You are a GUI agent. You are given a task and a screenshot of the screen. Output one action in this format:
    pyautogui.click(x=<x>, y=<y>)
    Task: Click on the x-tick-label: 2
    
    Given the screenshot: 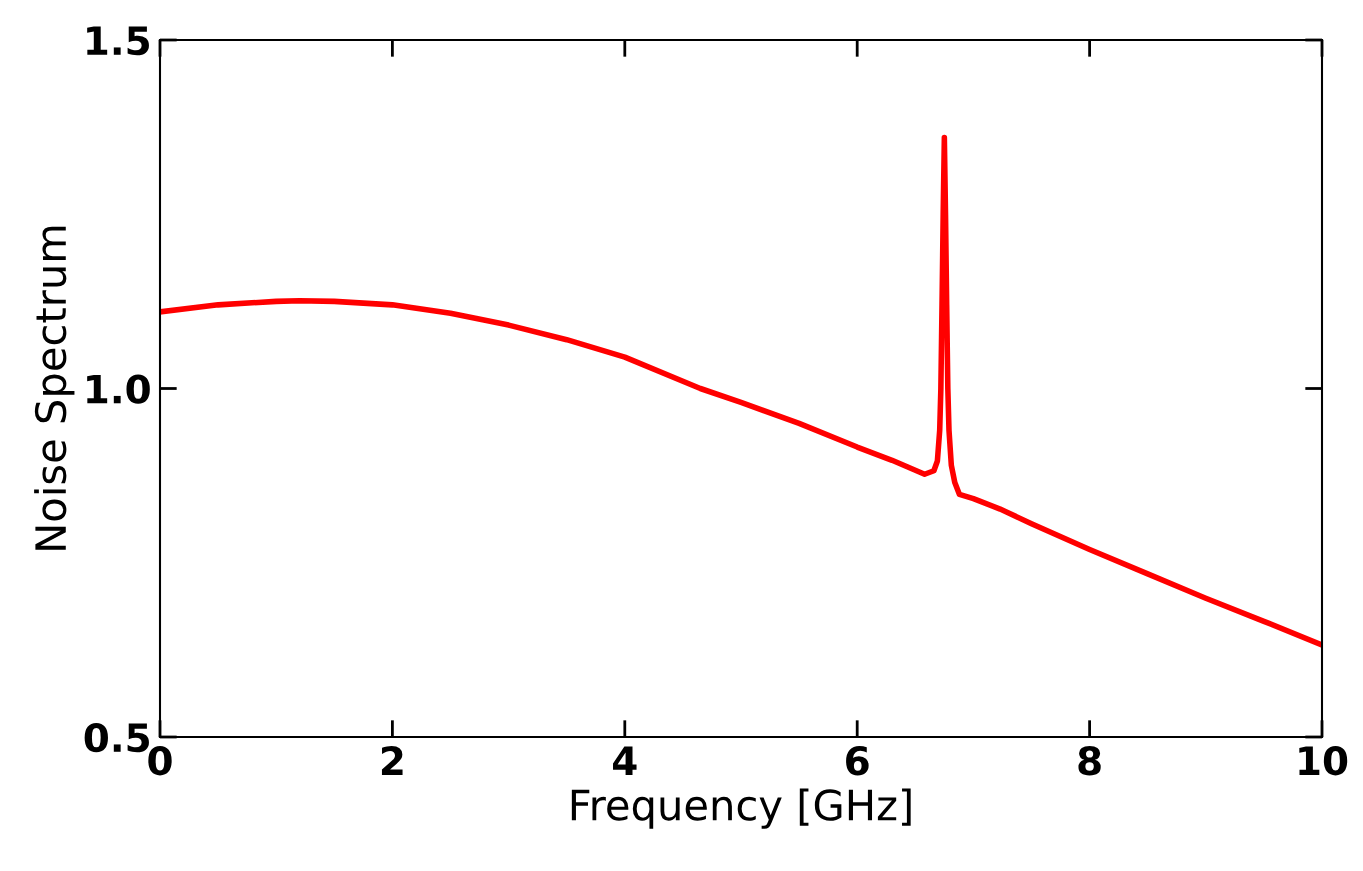 What is the action you would take?
    pyautogui.click(x=392, y=760)
    